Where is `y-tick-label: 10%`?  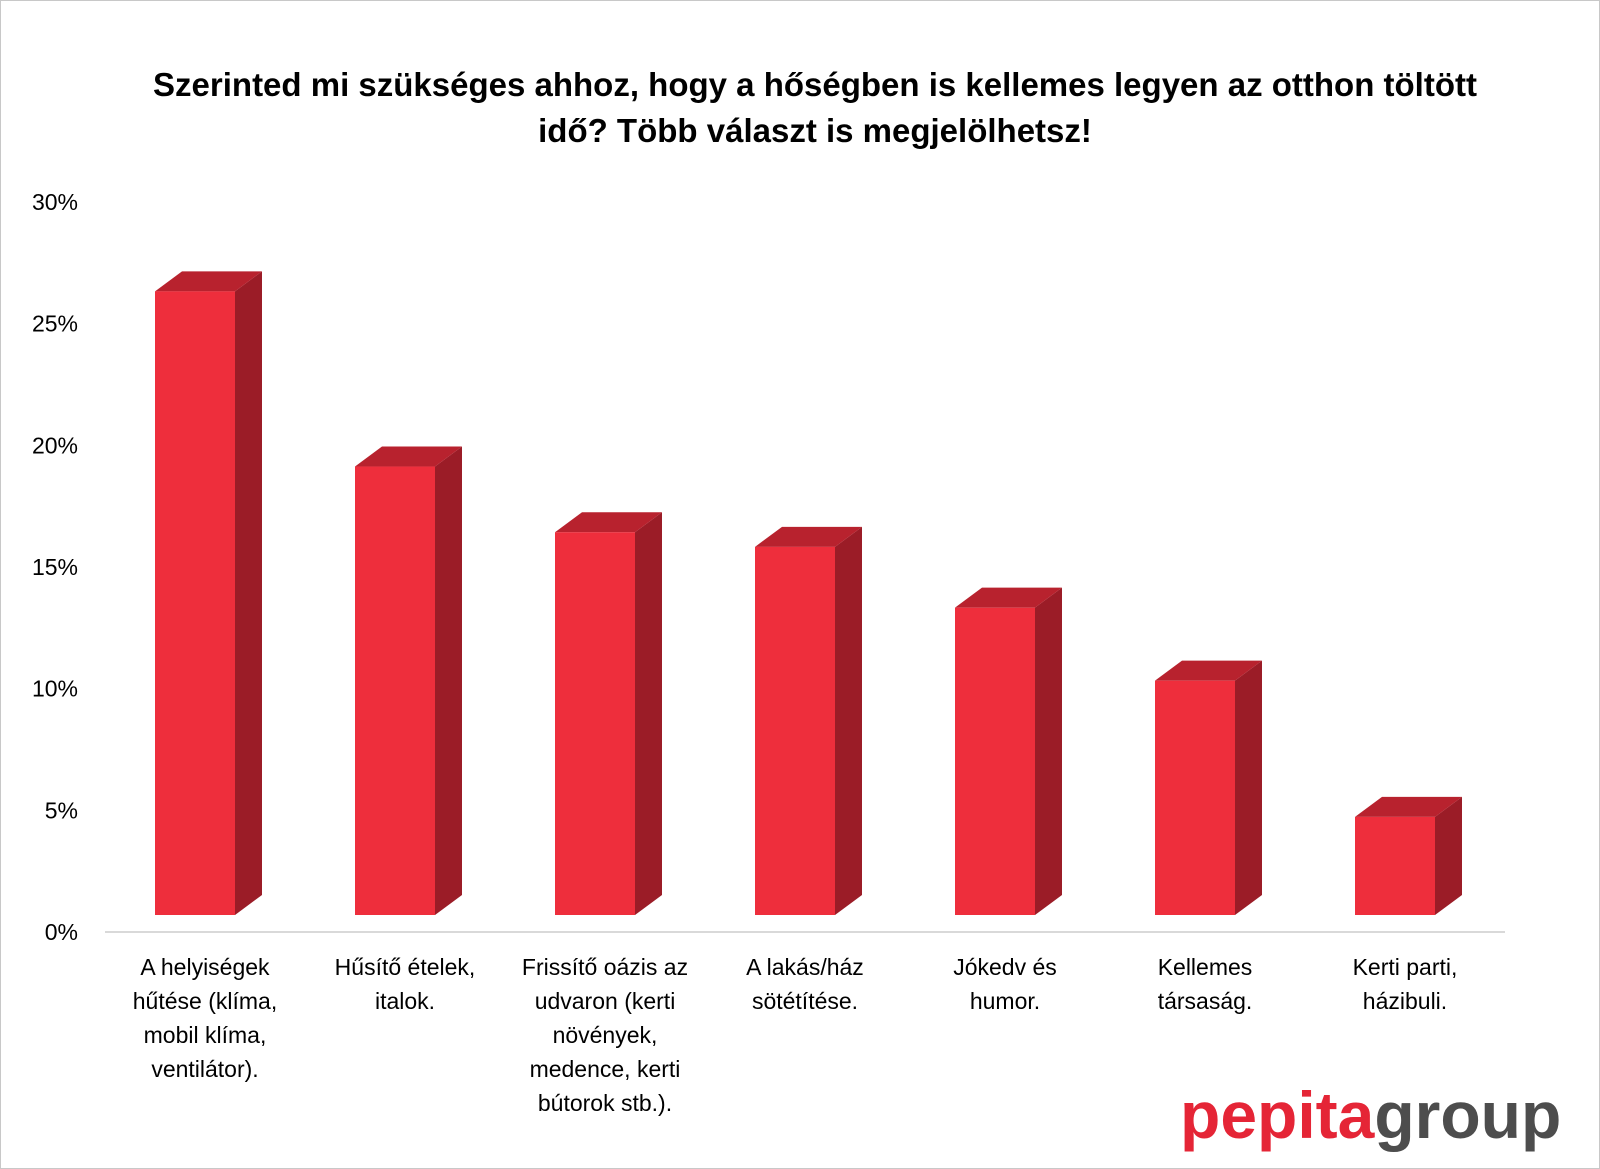
y-tick-label: 10% is located at coordinates (55, 689).